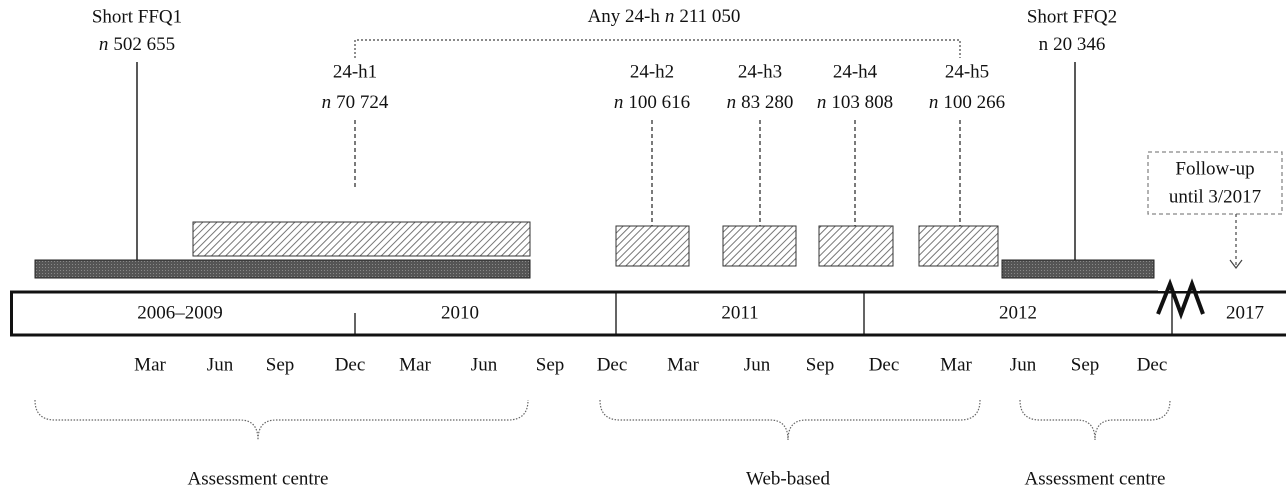 The width and height of the screenshot is (1286, 492). What do you see at coordinates (760, 71) in the screenshot?
I see `recall-label: 24-h3` at bounding box center [760, 71].